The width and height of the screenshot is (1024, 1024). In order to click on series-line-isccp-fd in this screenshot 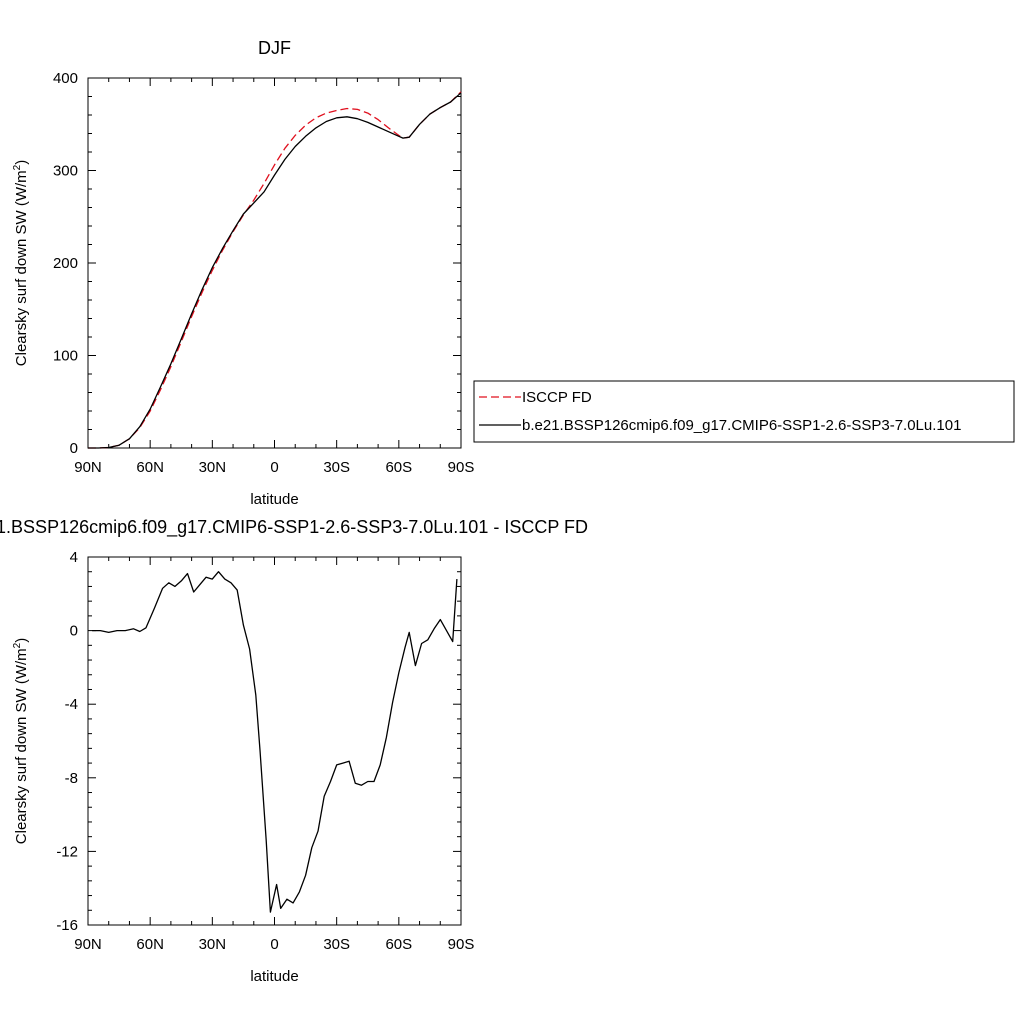, I will do `click(275, 270)`.